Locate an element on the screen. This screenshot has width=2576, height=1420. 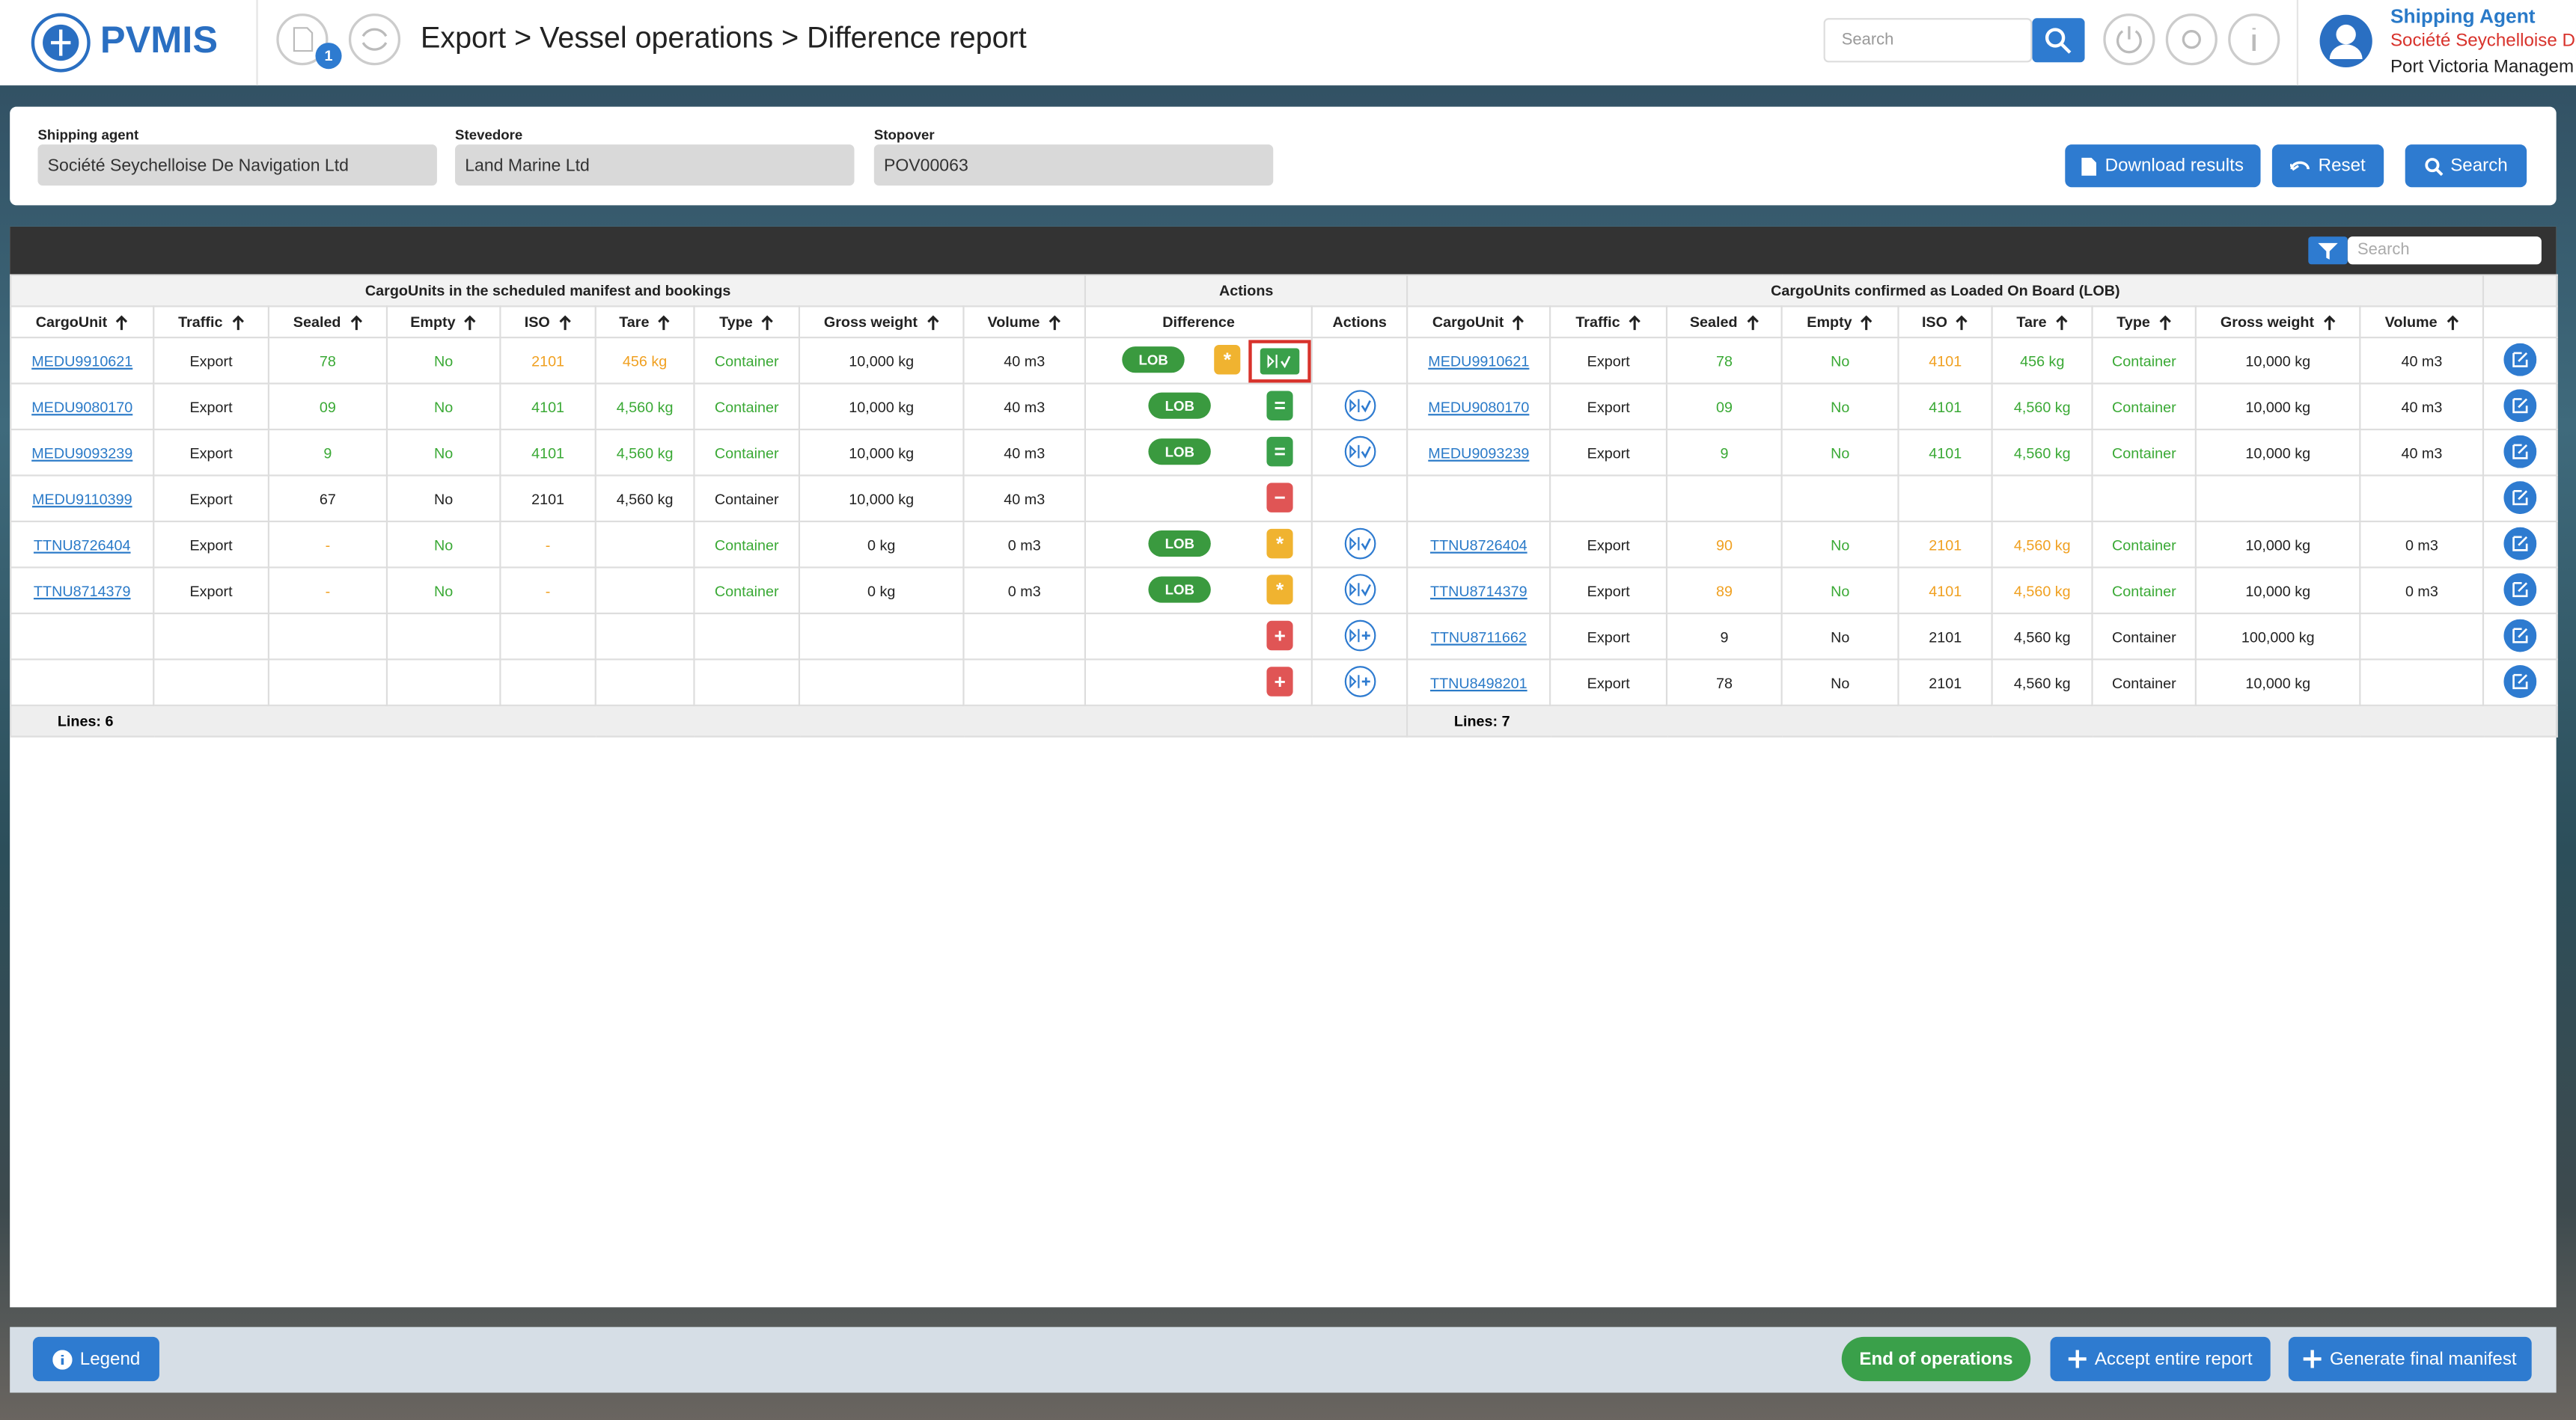
filter-button: Search is located at coordinates (2466, 166).